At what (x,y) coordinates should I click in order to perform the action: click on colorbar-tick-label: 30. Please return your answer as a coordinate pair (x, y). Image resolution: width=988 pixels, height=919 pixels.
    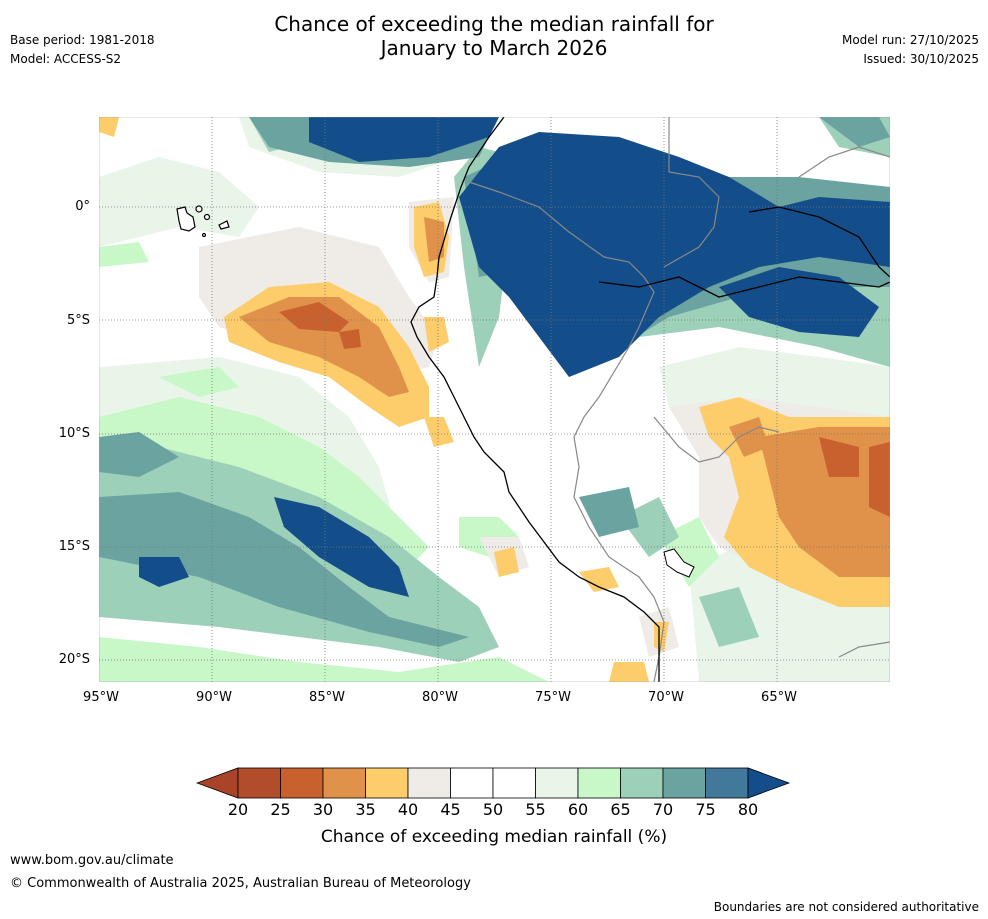
    Looking at the image, I should click on (323, 809).